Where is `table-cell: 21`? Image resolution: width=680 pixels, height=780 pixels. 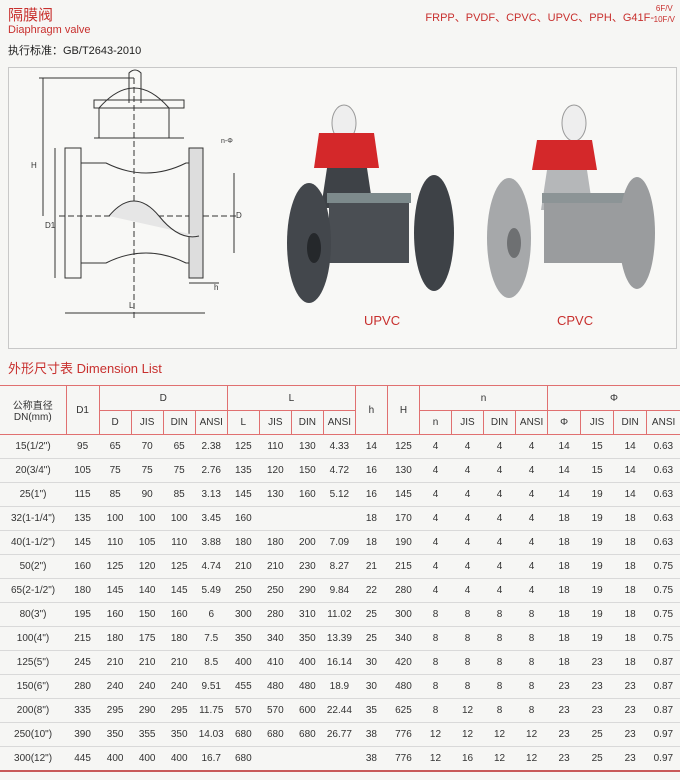
table-cell: 21 is located at coordinates (371, 566).